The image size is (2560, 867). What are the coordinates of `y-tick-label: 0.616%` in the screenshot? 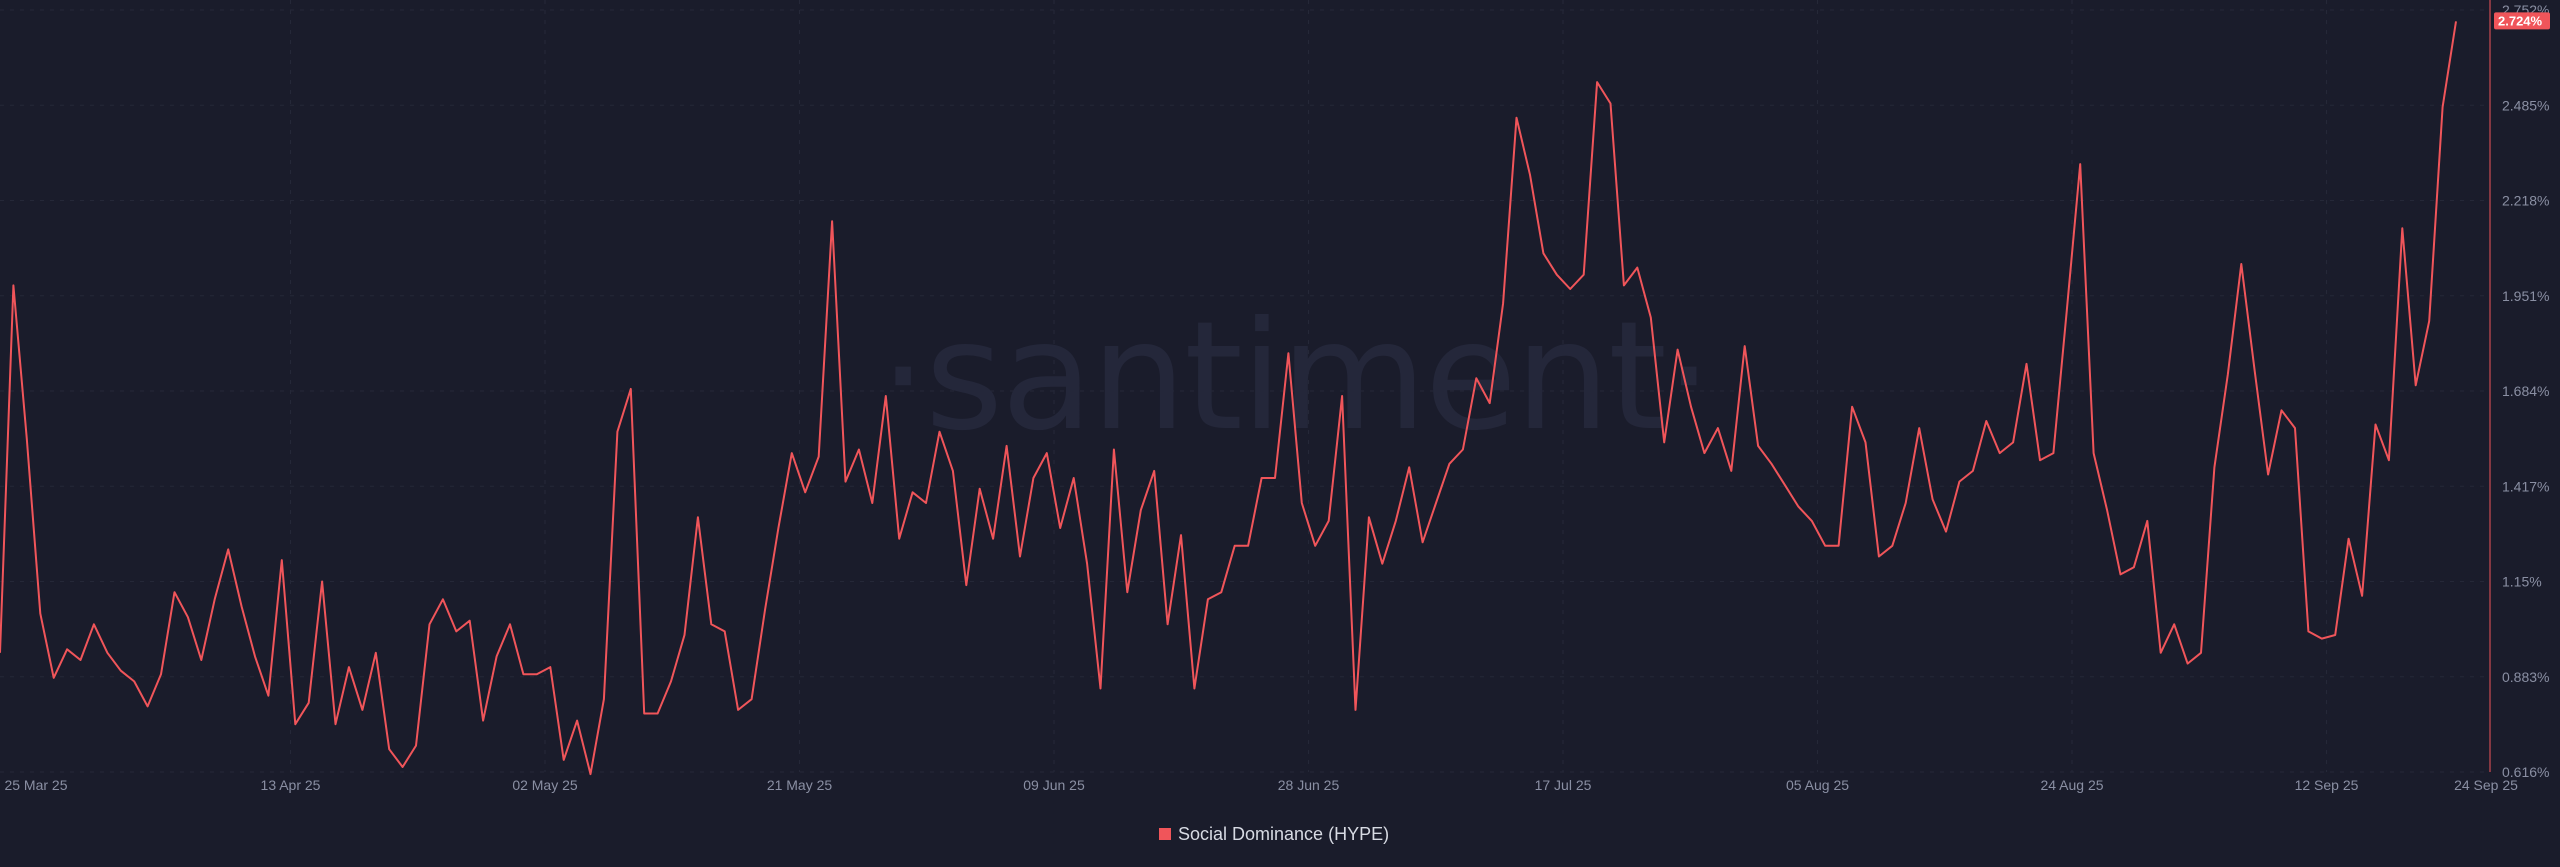 It's located at (2525, 772).